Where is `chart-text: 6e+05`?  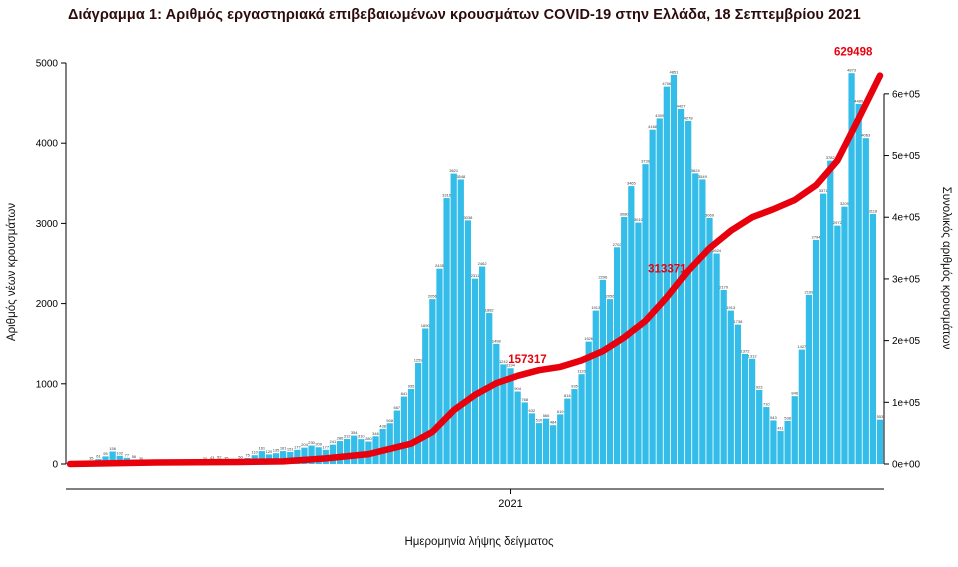 chart-text: 6e+05 is located at coordinates (906, 94).